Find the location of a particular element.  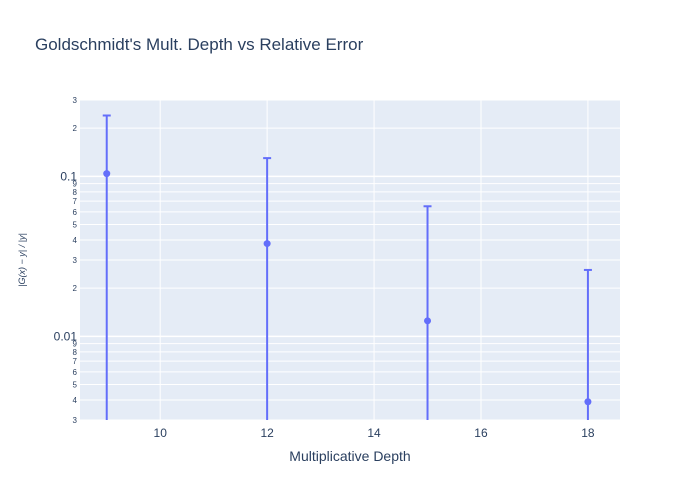

x-axis: 10 12 14 16 18 is located at coordinates (374, 433).